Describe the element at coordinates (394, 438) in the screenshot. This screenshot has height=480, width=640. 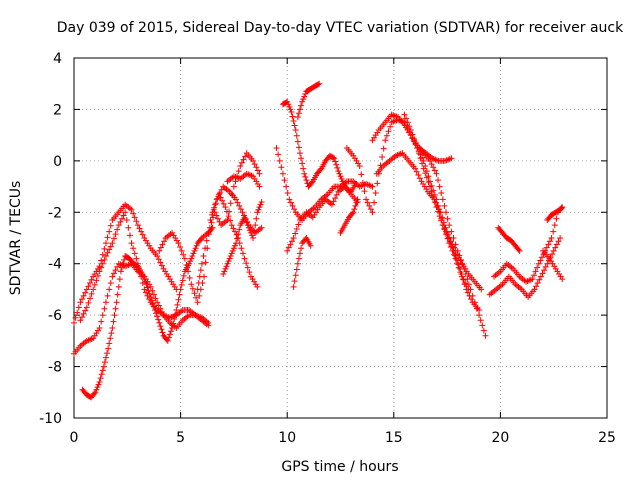
I see `x-tick-label: 15` at that location.